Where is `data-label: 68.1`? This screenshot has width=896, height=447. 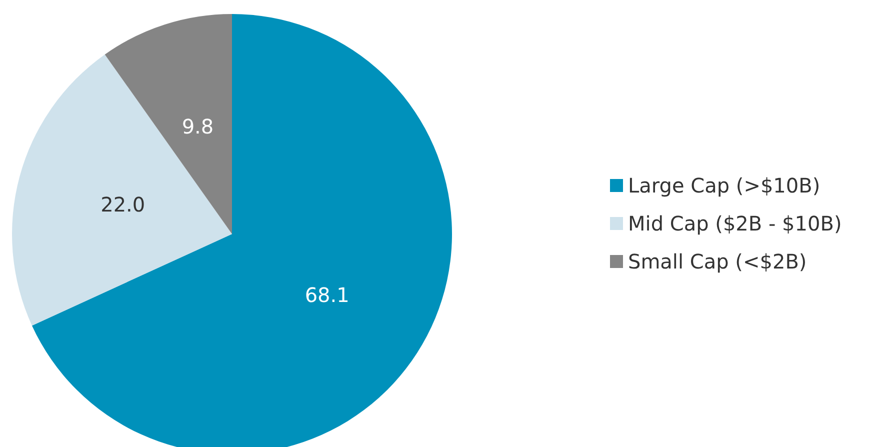
data-label: 68.1 is located at coordinates (327, 295).